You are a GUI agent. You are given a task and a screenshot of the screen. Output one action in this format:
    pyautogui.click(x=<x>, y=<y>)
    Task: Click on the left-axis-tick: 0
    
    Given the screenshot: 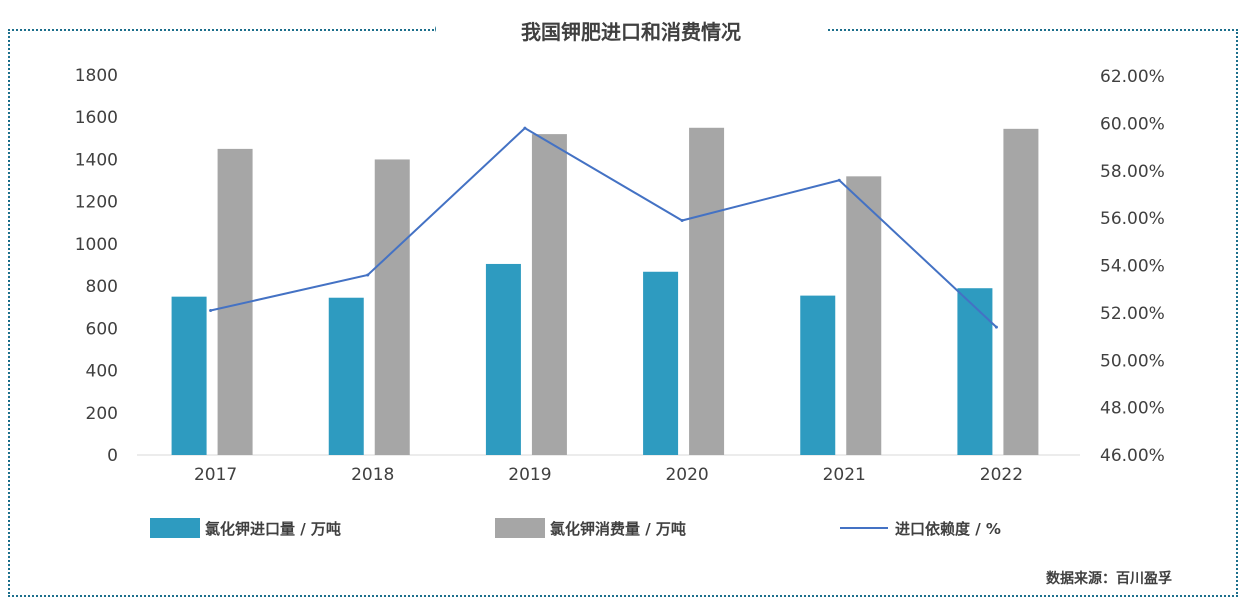 What is the action you would take?
    pyautogui.click(x=112, y=456)
    